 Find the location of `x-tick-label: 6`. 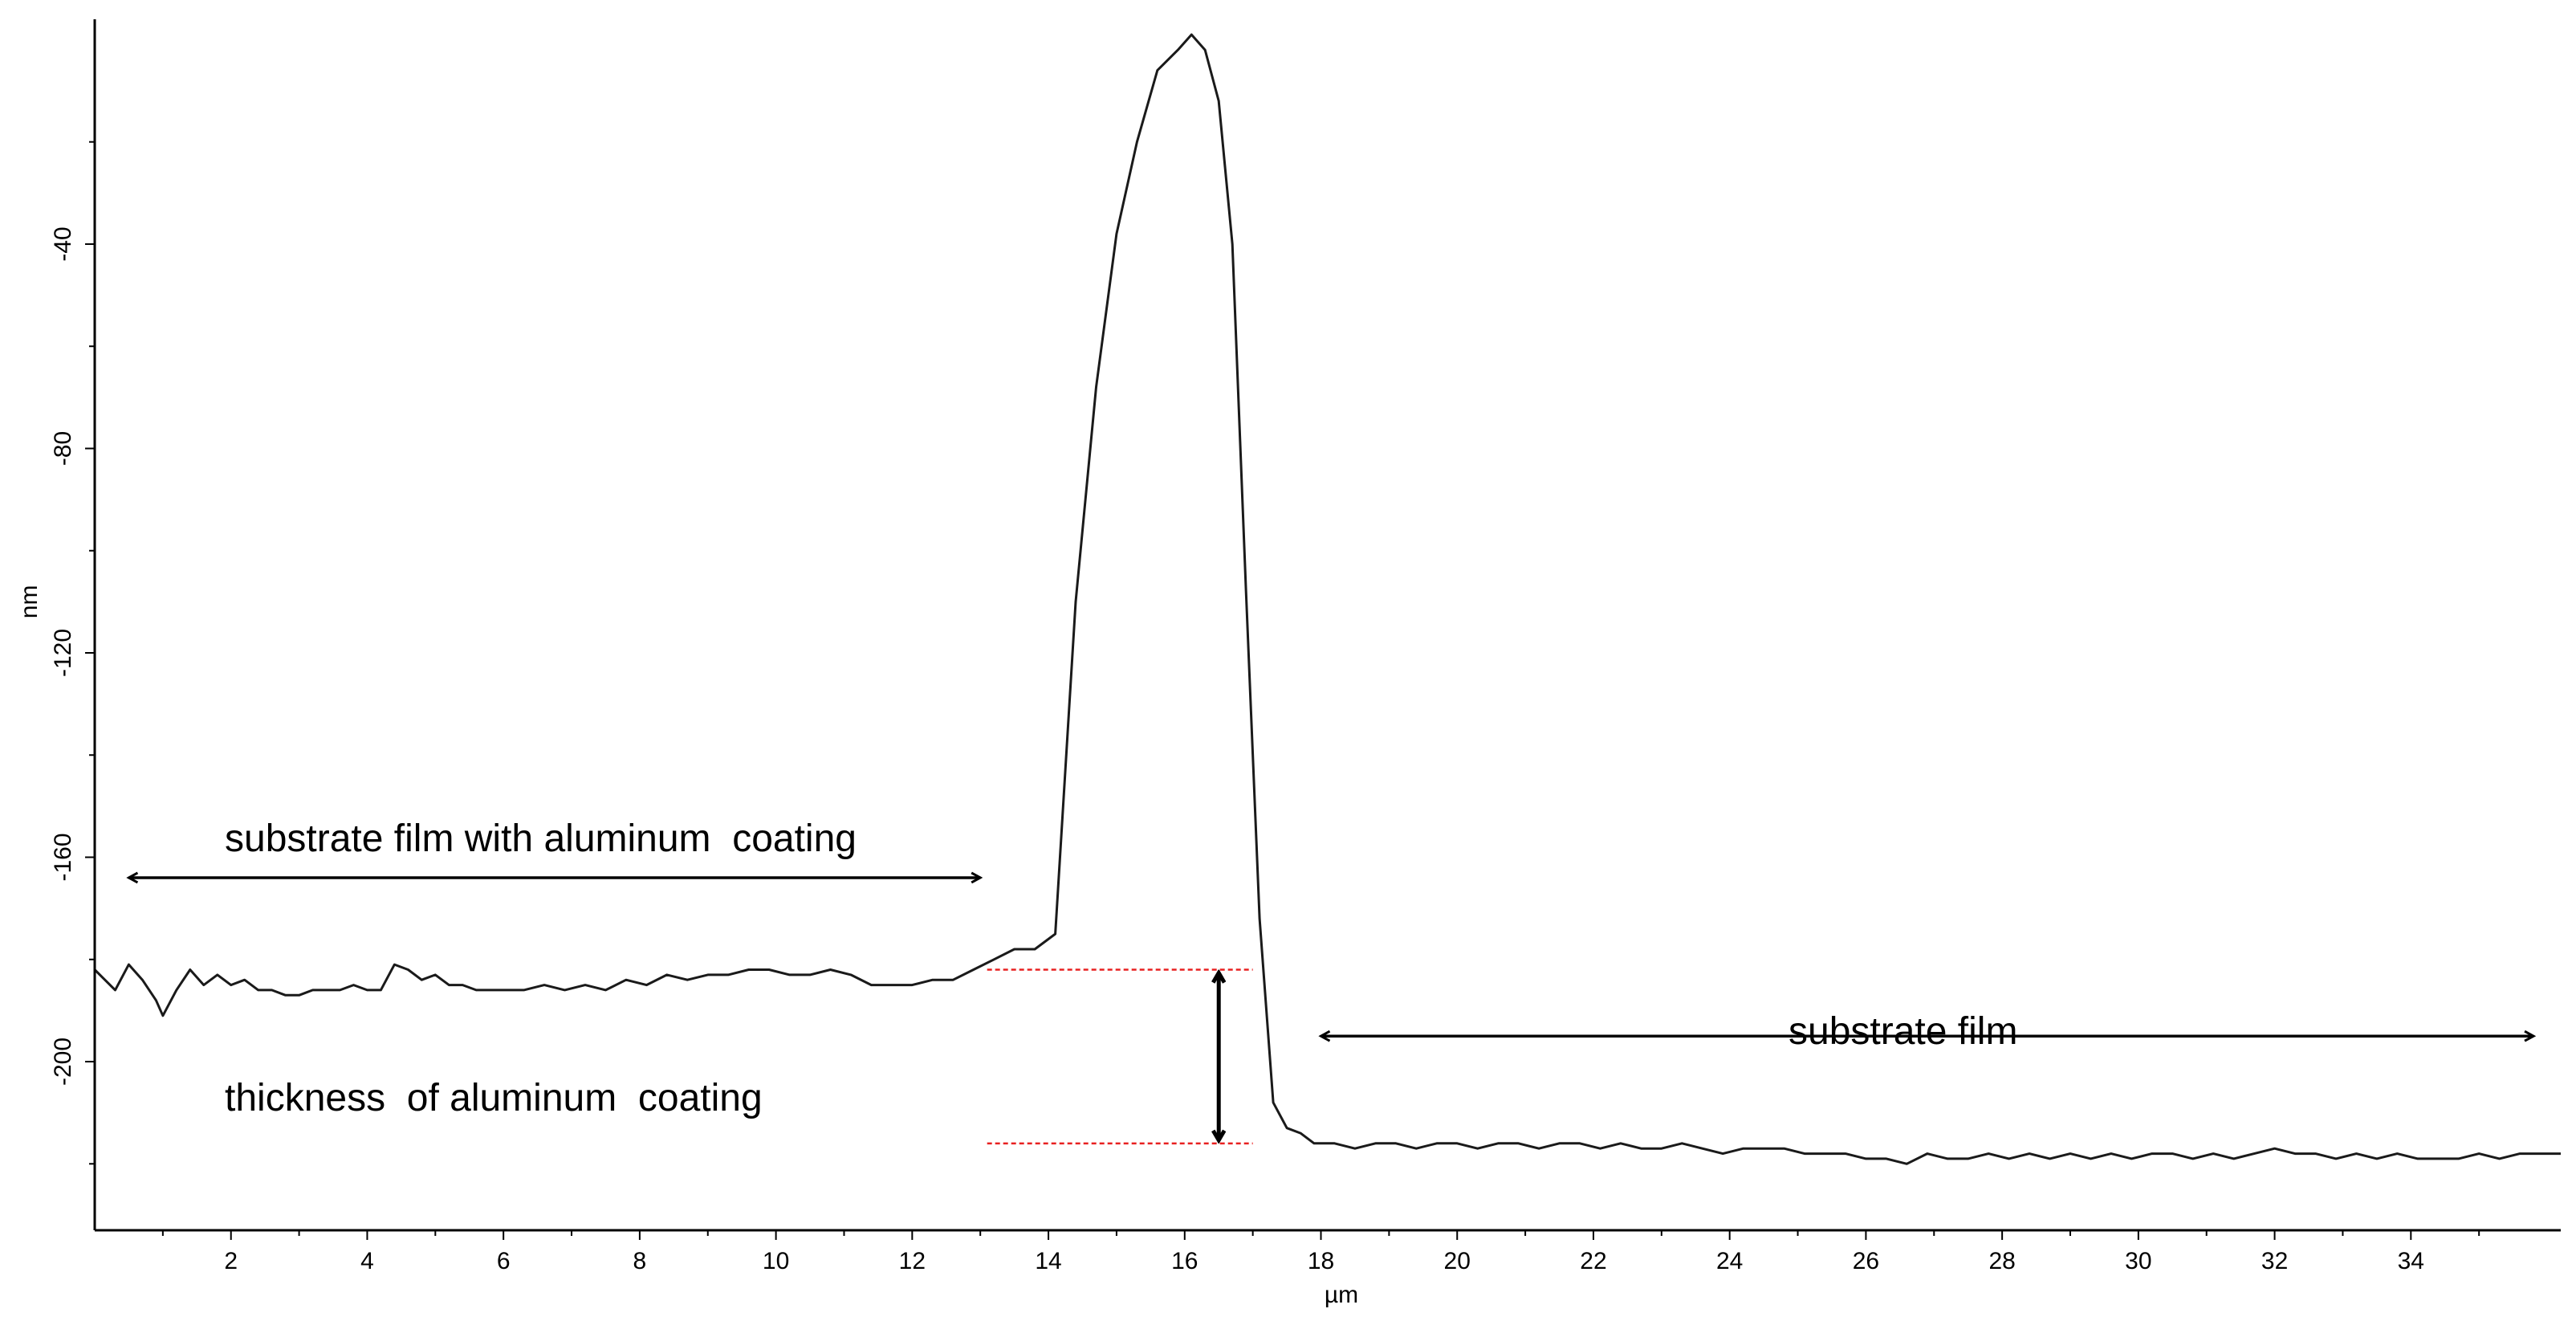

x-tick-label: 6 is located at coordinates (504, 1261).